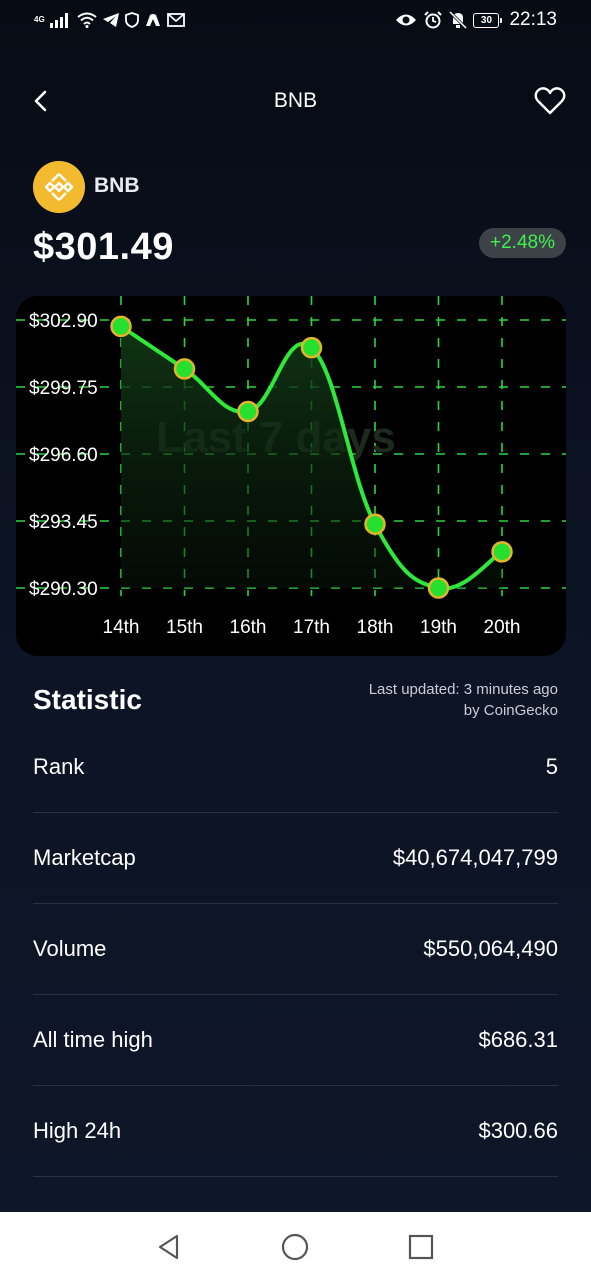 The height and width of the screenshot is (1280, 591). I want to click on chart-area, so click(311, 457).